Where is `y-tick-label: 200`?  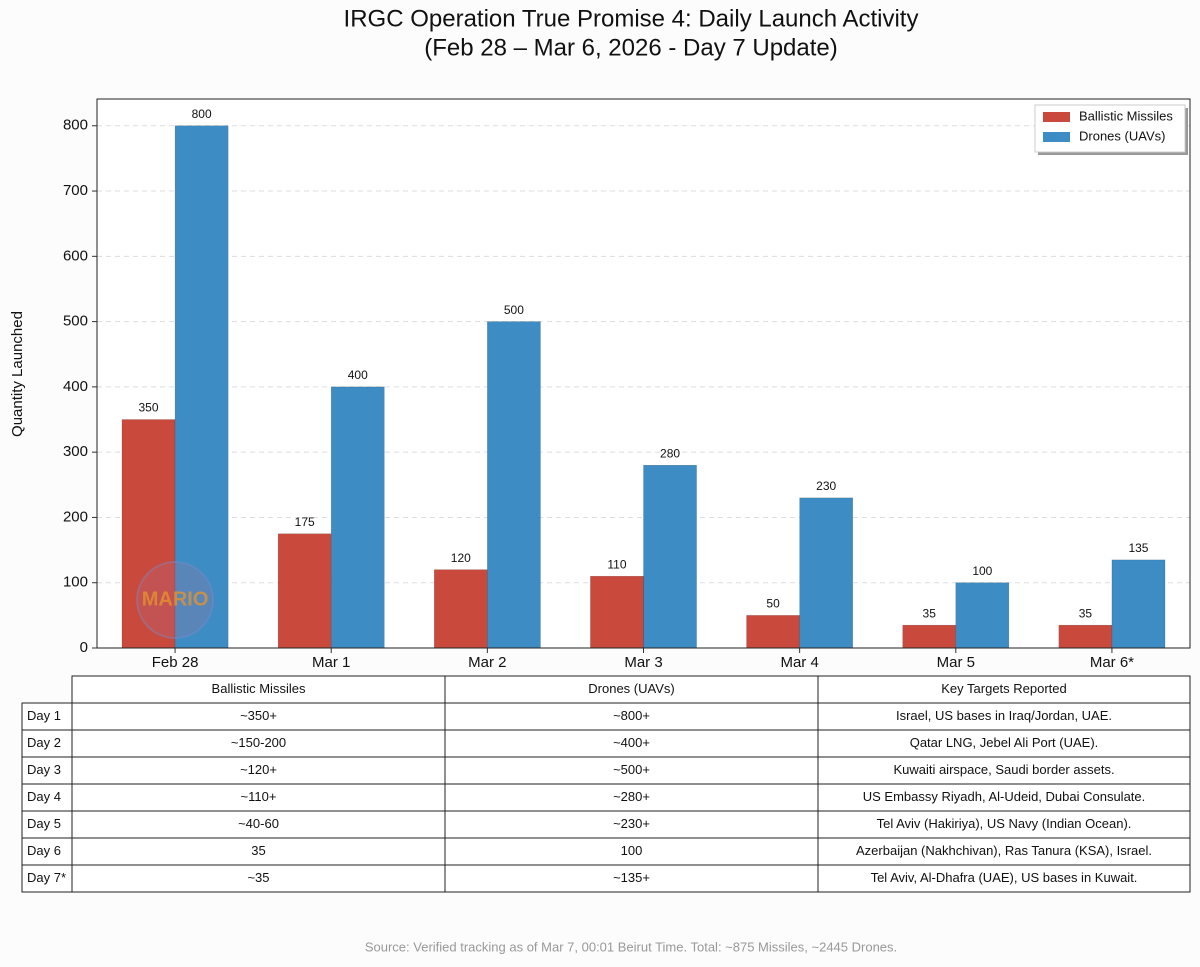 y-tick-label: 200 is located at coordinates (75, 516).